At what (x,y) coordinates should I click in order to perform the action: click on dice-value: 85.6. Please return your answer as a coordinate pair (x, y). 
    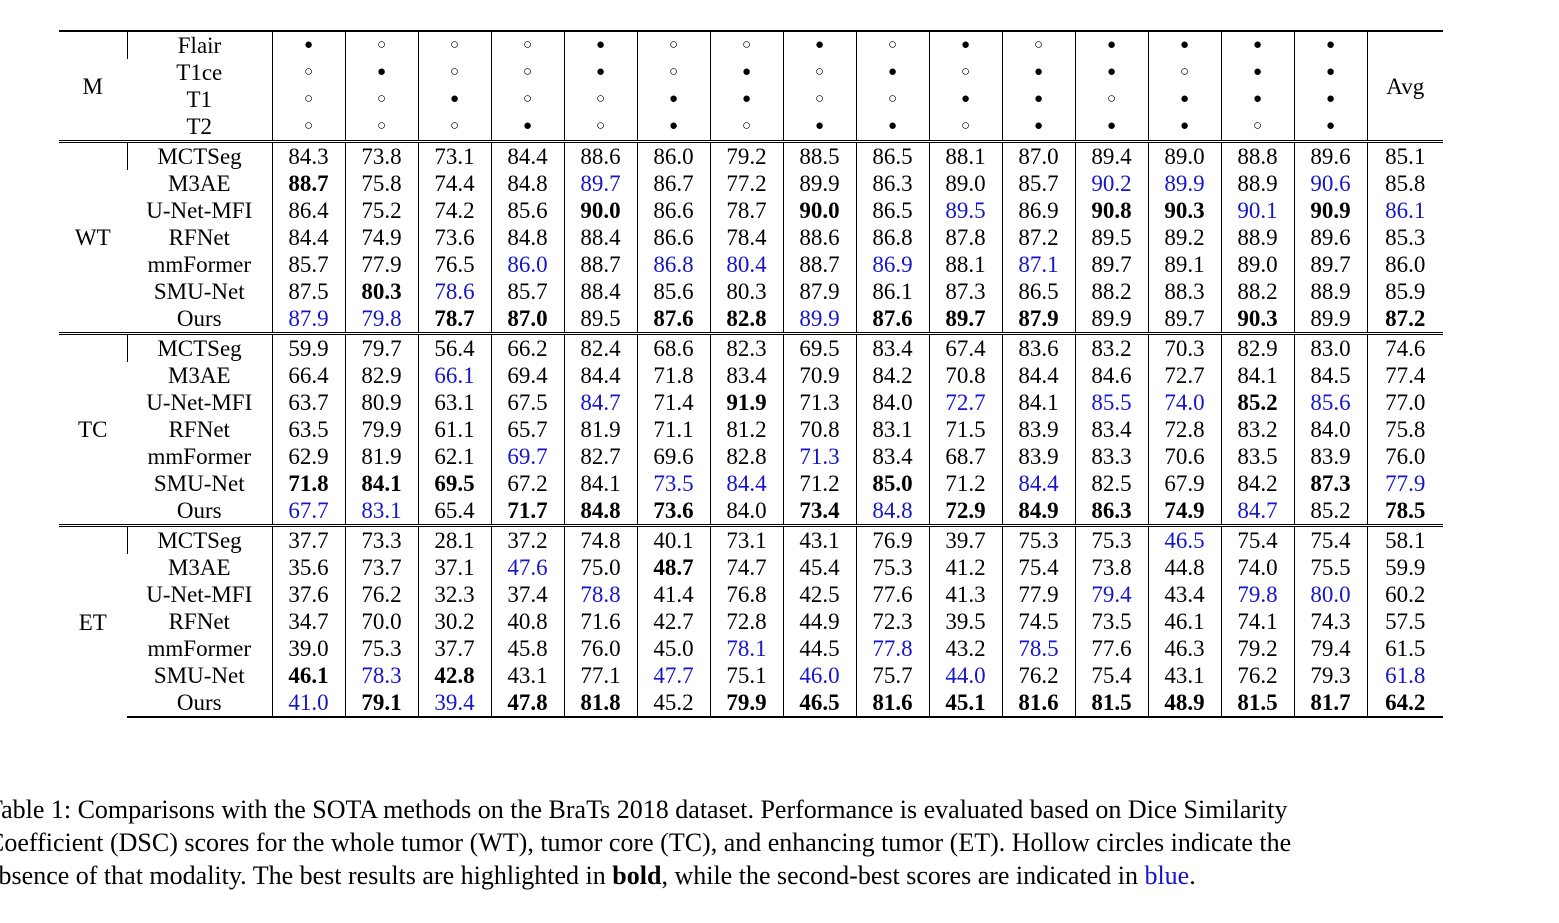
    Looking at the image, I should click on (1330, 402).